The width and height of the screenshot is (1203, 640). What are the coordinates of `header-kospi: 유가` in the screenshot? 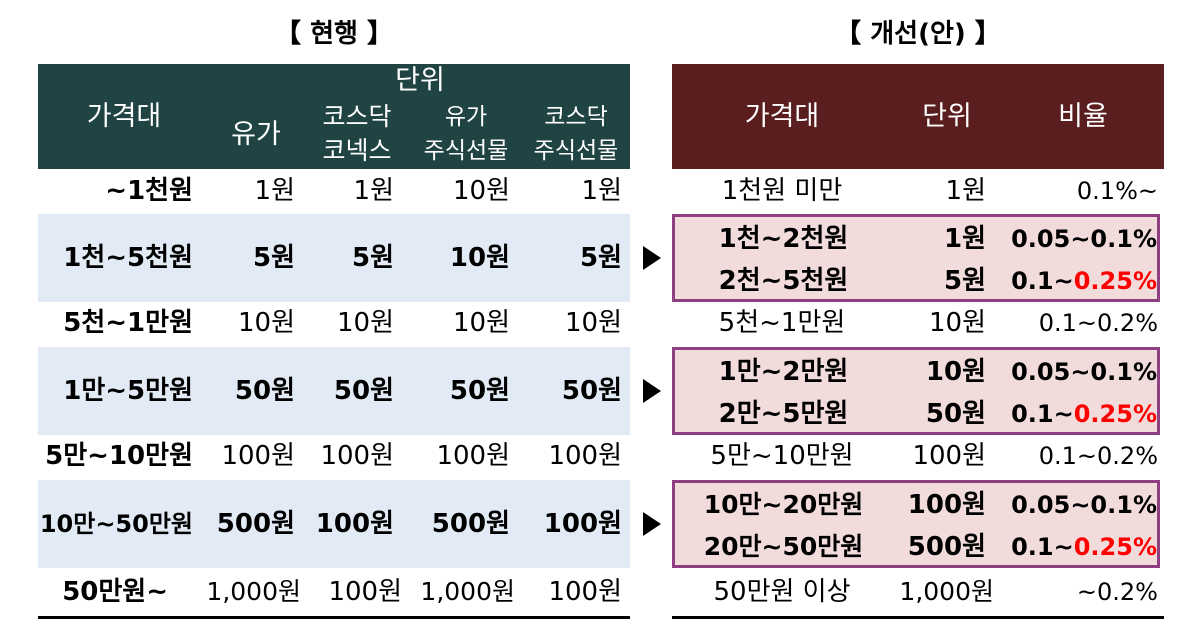 It's located at (256, 134).